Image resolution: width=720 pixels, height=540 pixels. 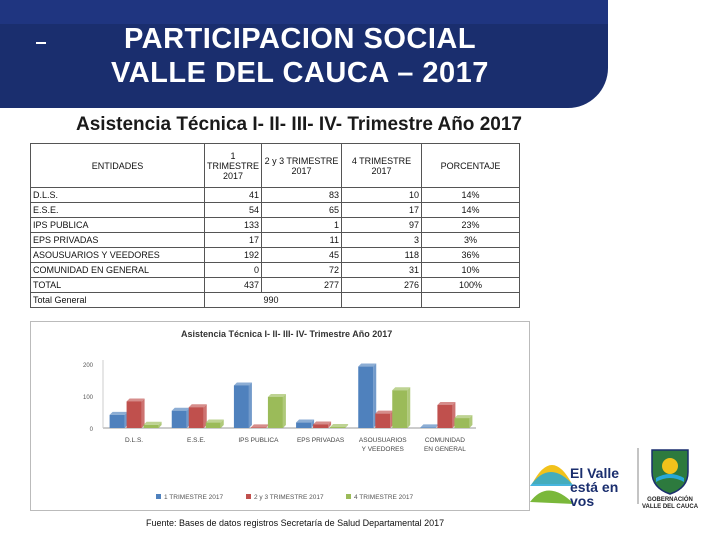 What do you see at coordinates (301, 240) in the screenshot?
I see `cell-t23: 11` at bounding box center [301, 240].